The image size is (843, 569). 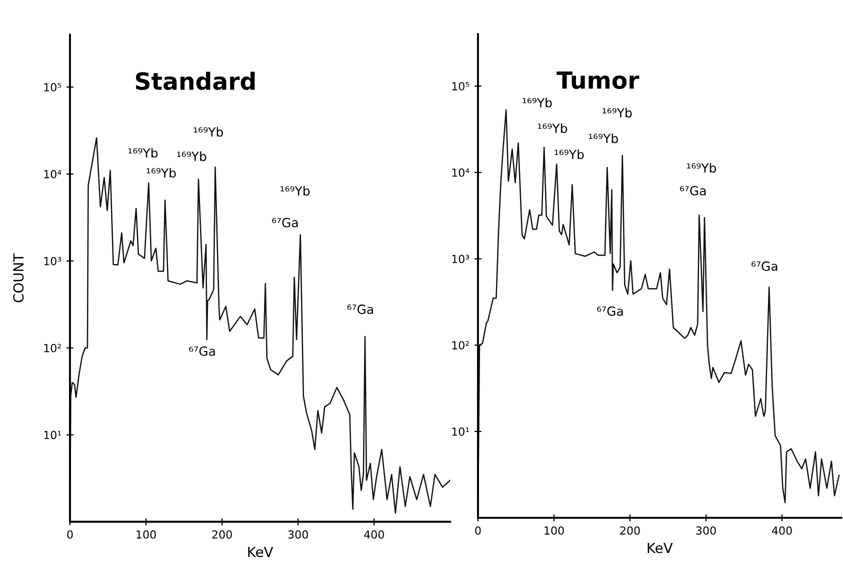 What do you see at coordinates (598, 80) in the screenshot?
I see `text: Tumor` at bounding box center [598, 80].